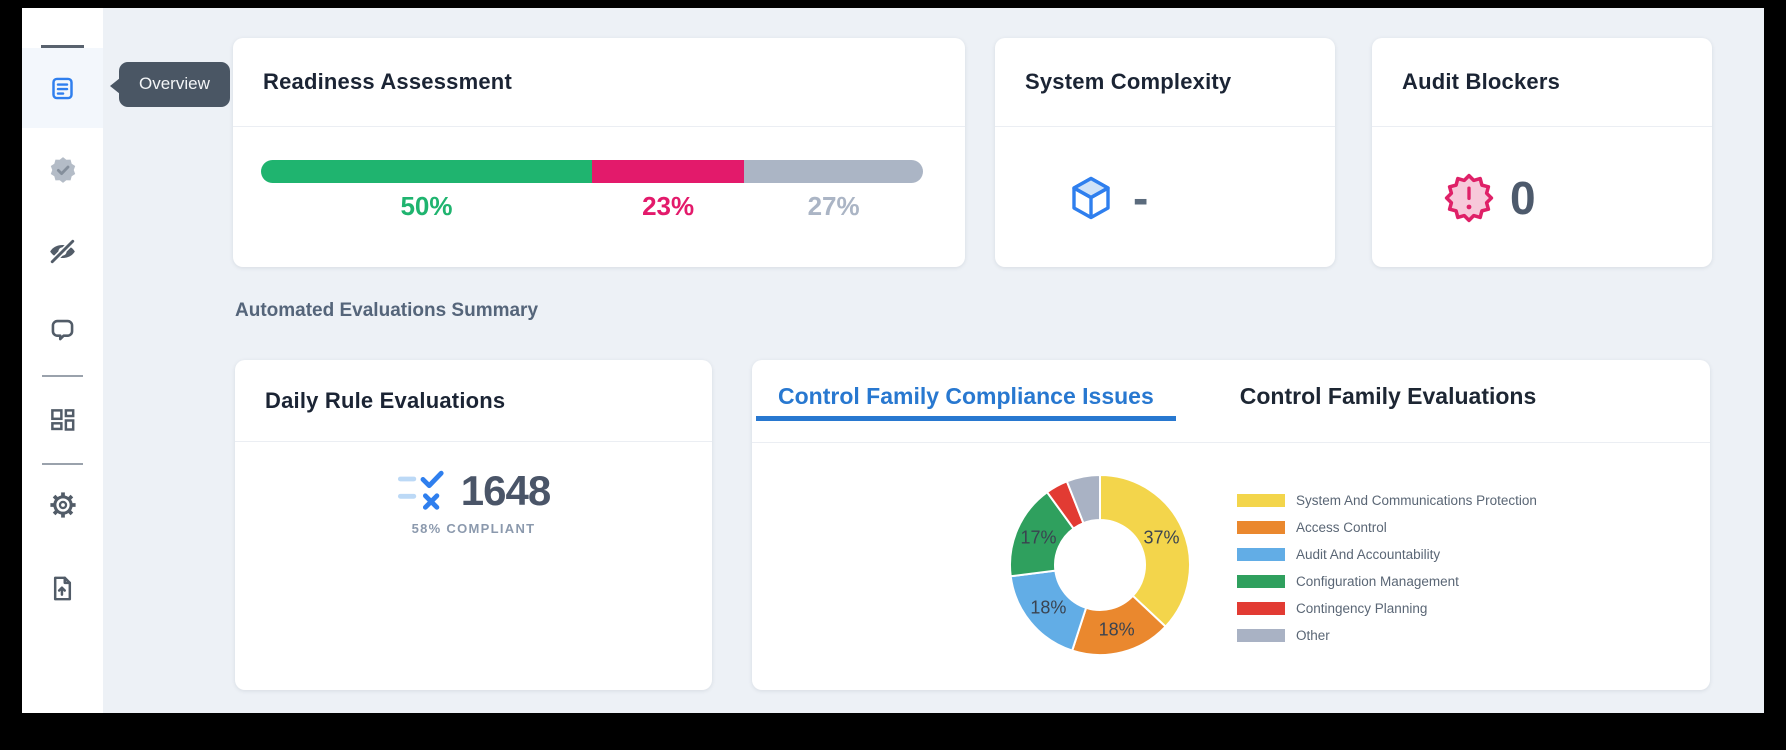  What do you see at coordinates (1368, 554) in the screenshot?
I see `legend-label: Audit And Accountability` at bounding box center [1368, 554].